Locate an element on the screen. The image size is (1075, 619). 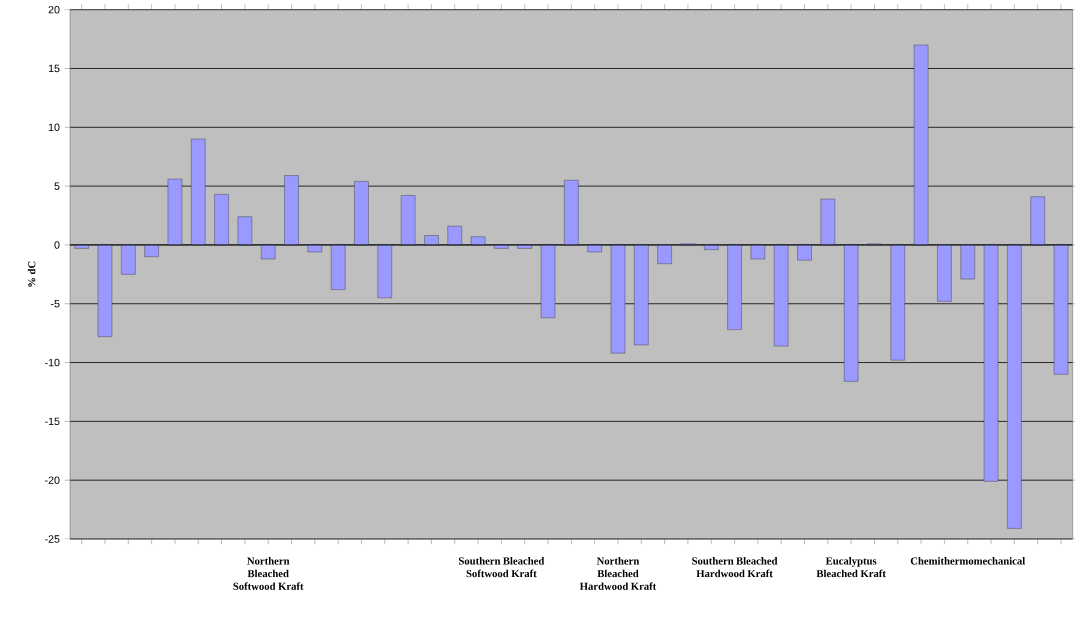
y-tick-label: 20 is located at coordinates (54, 9).